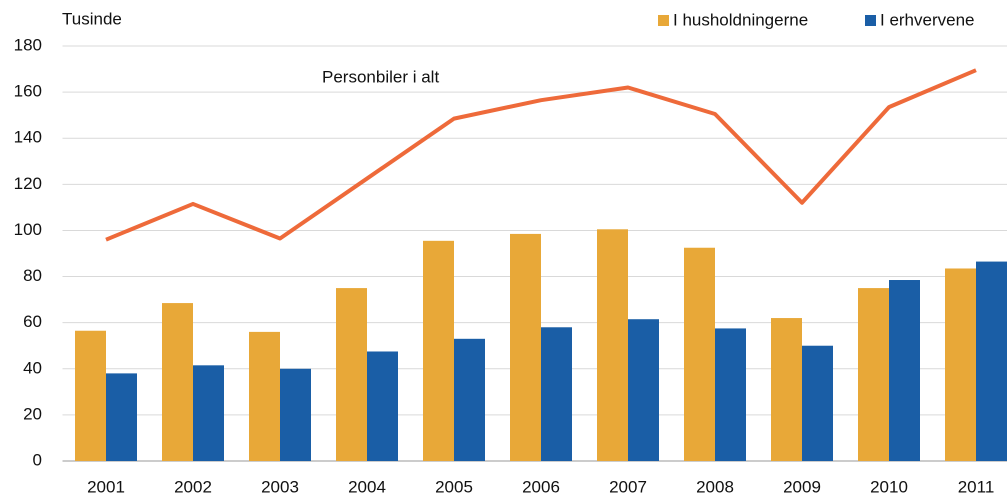 The height and width of the screenshot is (497, 1007). Describe the element at coordinates (92, 18) in the screenshot. I see `y-axis-label: Tusinde` at that location.